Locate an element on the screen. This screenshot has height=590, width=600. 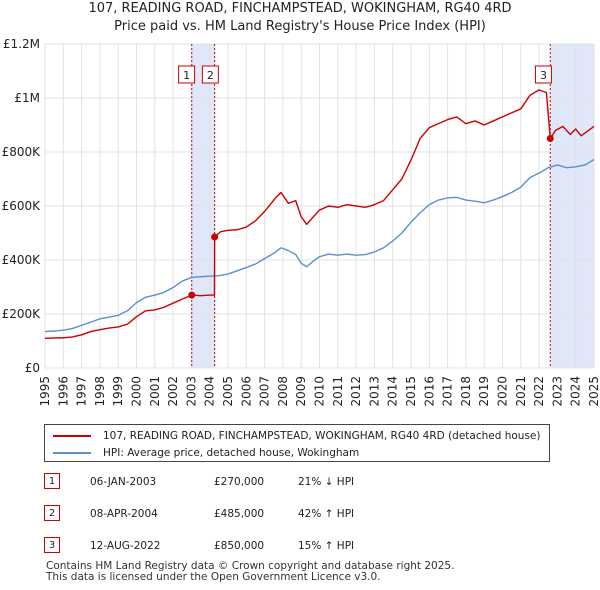
x-tick-label: 2010 is located at coordinates (320, 391).